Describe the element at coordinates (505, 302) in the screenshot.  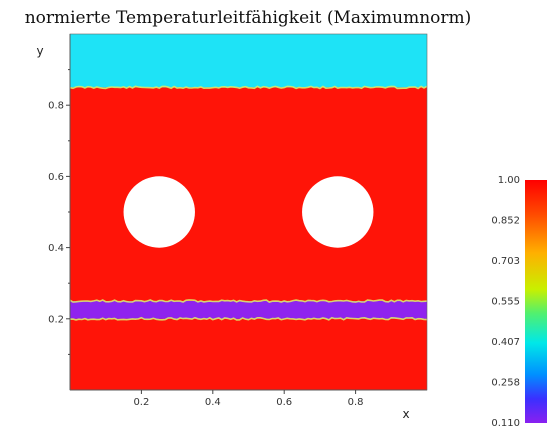
I see `colorbar-tick-label: 0.555` at that location.